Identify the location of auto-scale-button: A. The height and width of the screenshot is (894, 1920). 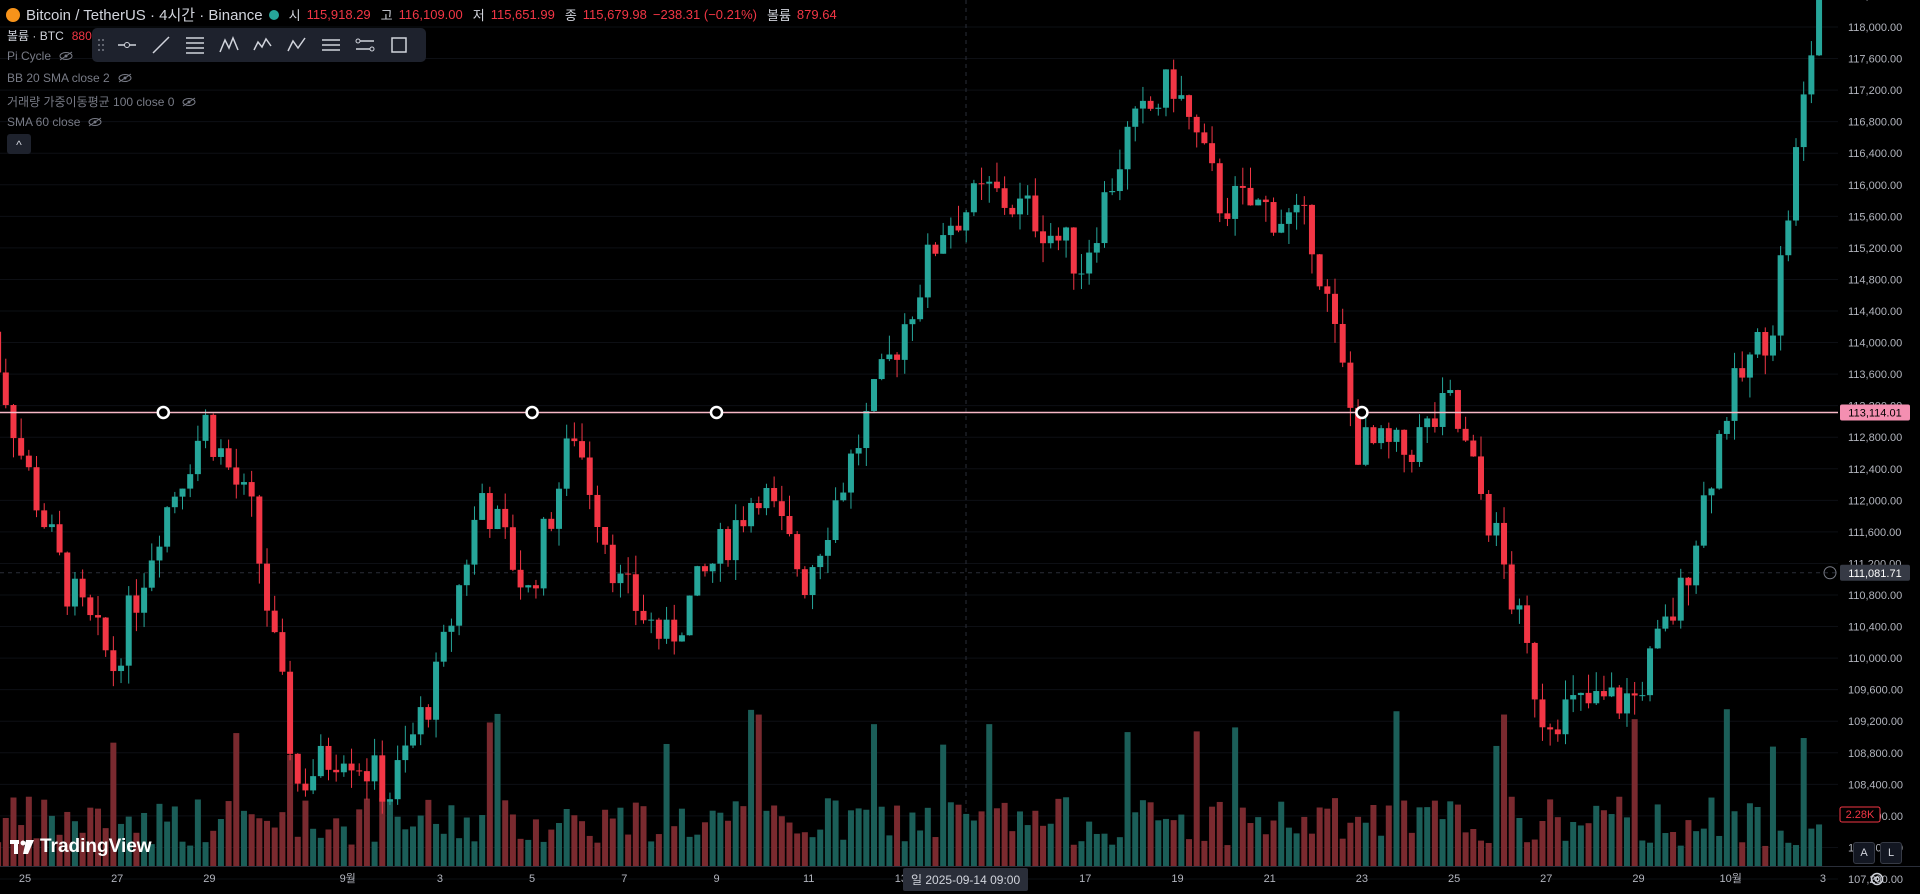
(1864, 853).